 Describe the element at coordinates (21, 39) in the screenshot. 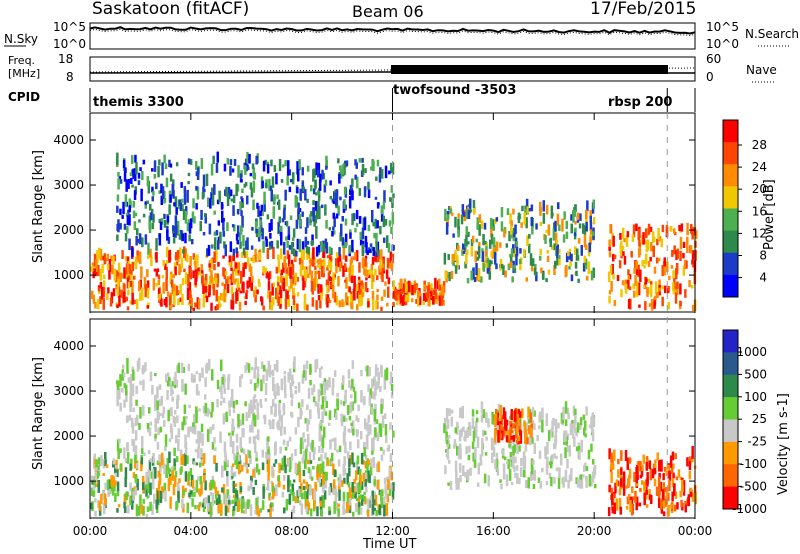

I see `noise-left-label: N.Sky` at that location.